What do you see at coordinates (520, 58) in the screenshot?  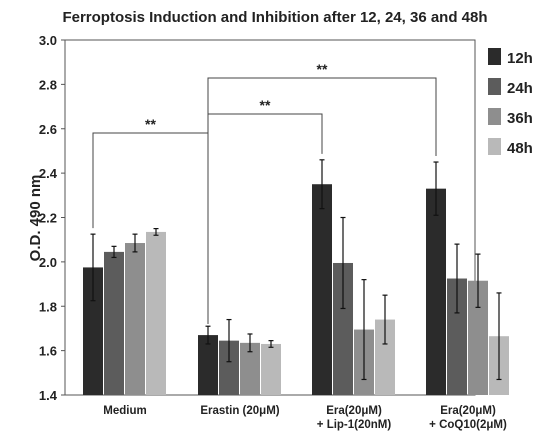 I see `legend-label: 12h` at bounding box center [520, 58].